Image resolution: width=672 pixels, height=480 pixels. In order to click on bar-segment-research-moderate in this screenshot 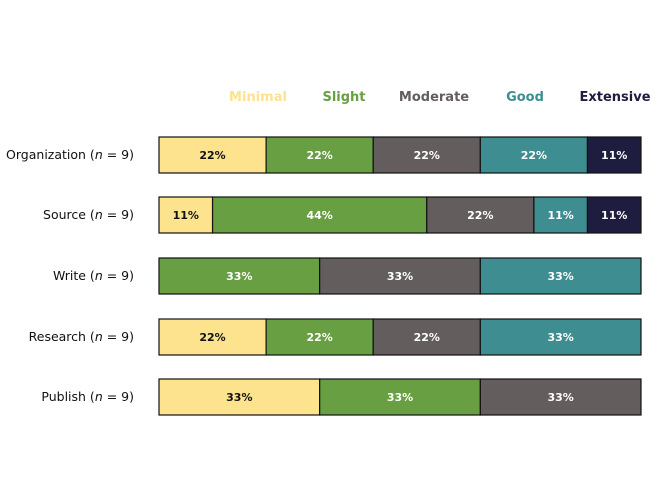, I will do `click(426, 337)`.